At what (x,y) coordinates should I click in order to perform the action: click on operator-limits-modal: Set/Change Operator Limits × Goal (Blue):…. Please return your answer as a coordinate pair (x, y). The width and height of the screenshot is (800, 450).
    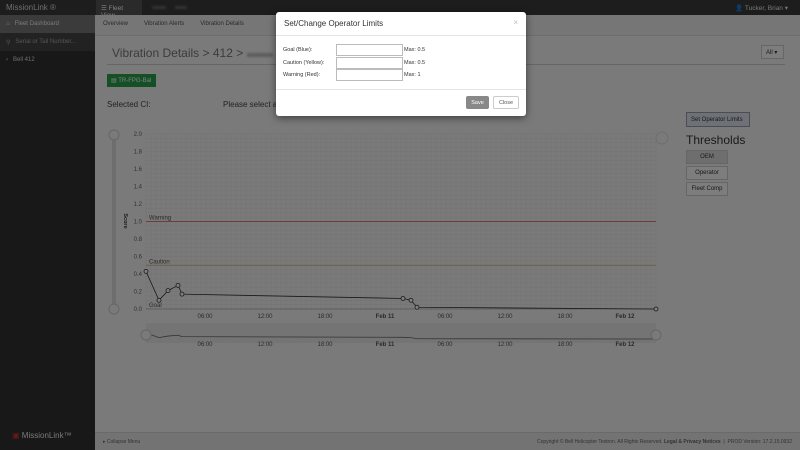
    Looking at the image, I should click on (401, 64).